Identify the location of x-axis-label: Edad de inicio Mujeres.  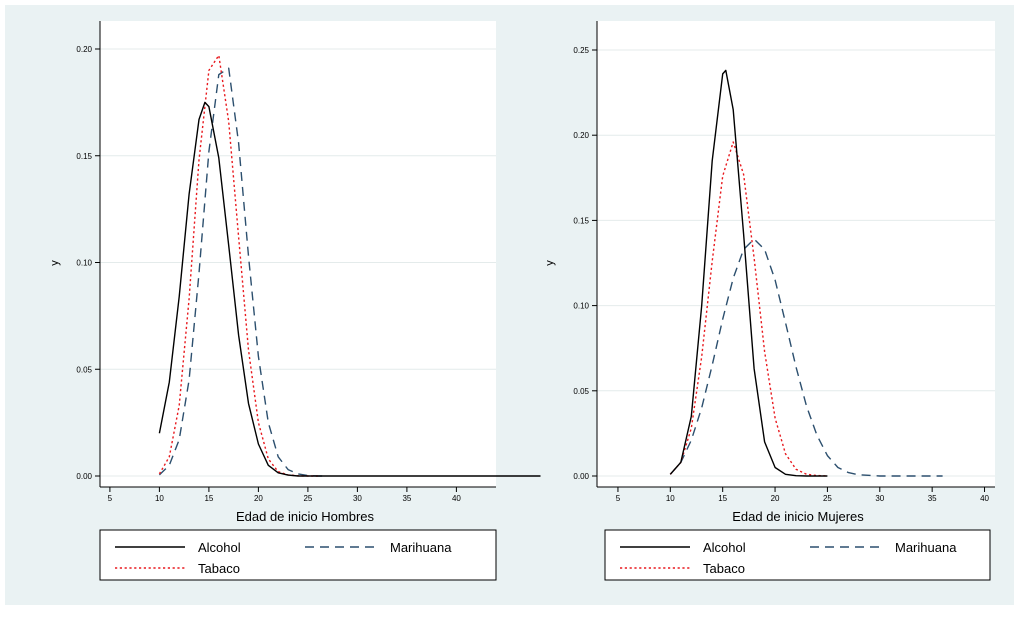
(798, 516).